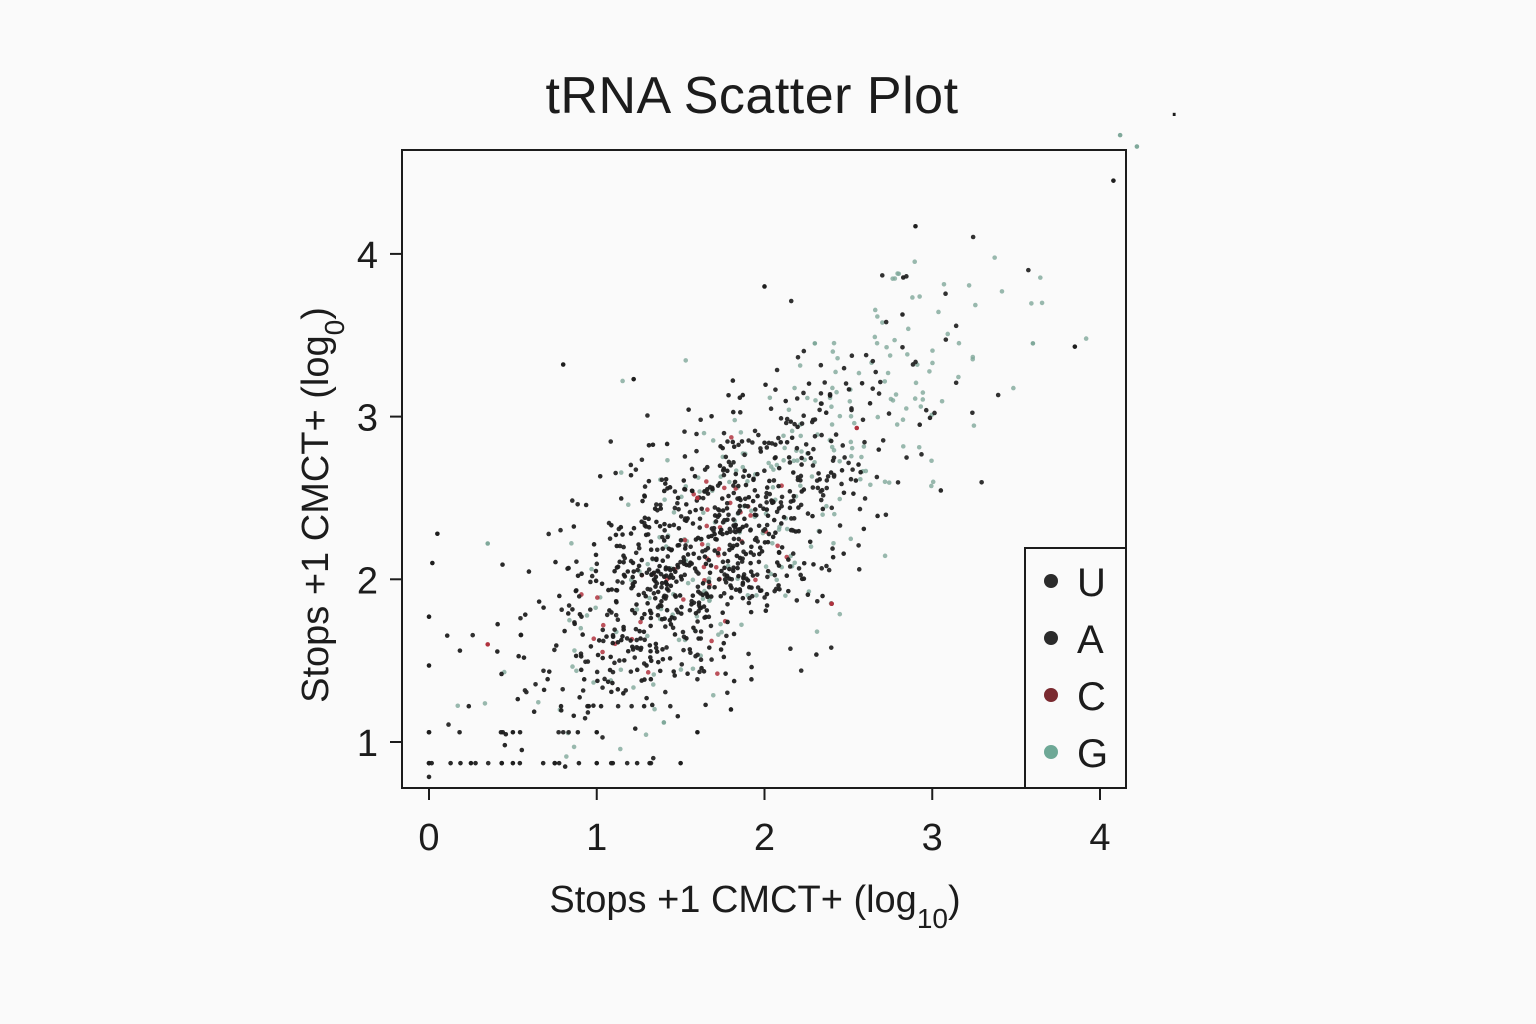 This screenshot has width=1536, height=1024. I want to click on legend-label-c: C, so click(1091, 697).